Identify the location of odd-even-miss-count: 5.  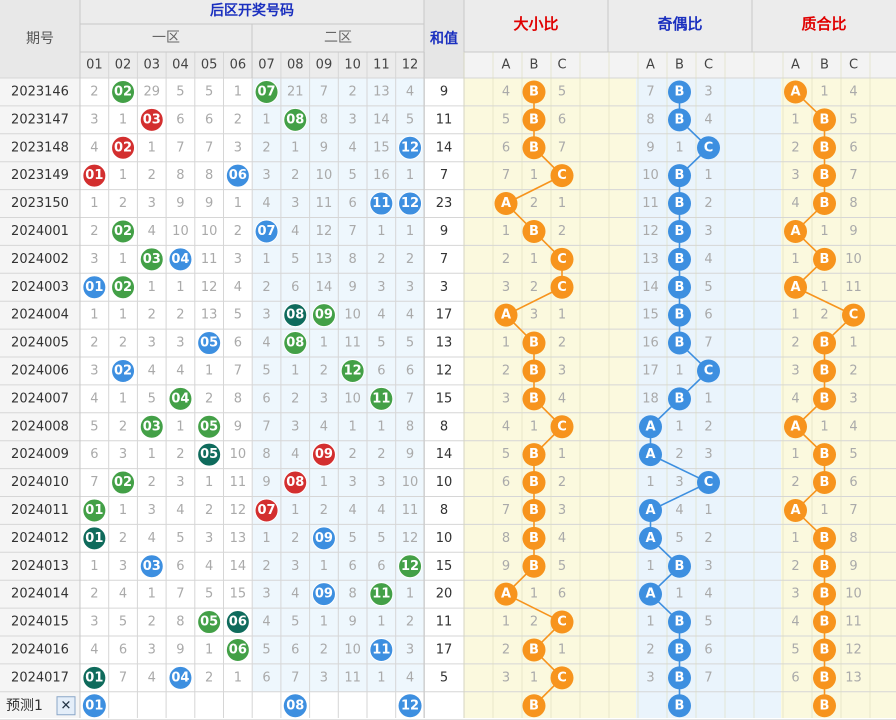
(679, 538).